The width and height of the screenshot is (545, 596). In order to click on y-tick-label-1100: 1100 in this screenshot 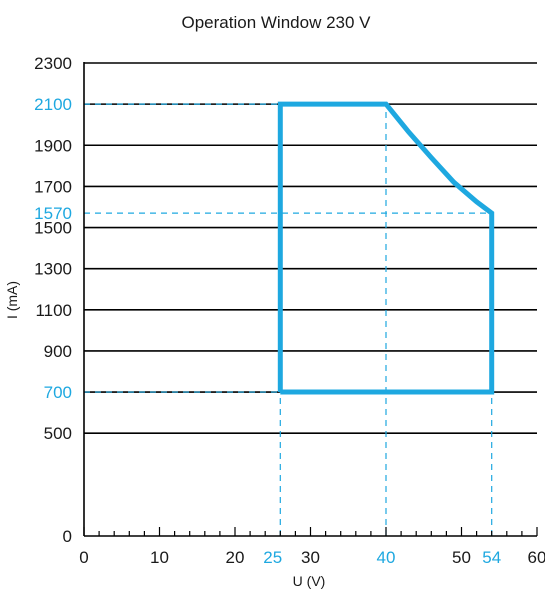, I will do `click(53, 310)`.